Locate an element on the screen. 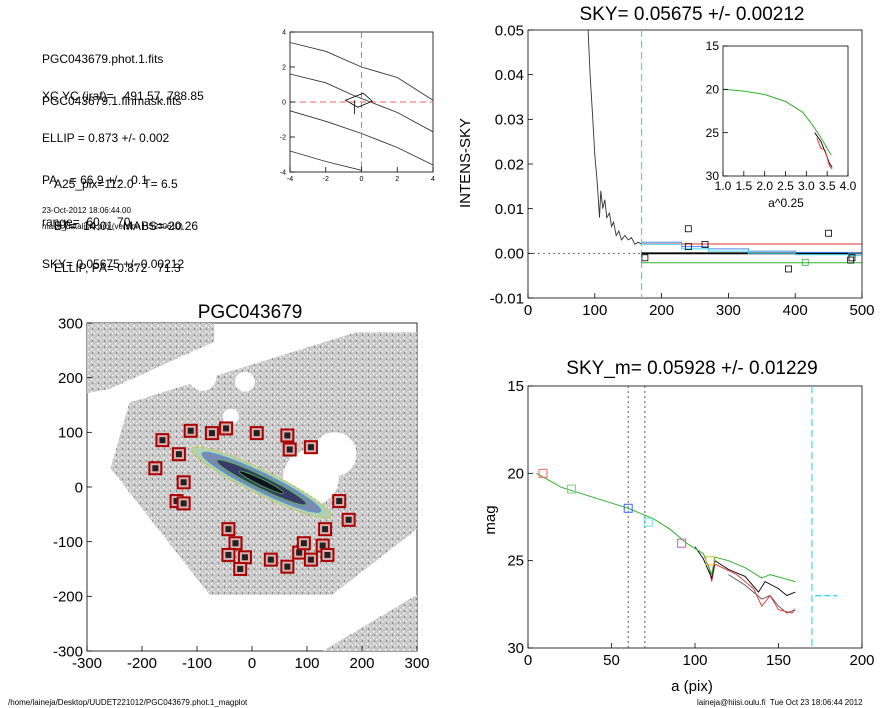 The height and width of the screenshot is (708, 885). center-ytick-label: -4 is located at coordinates (283, 172).